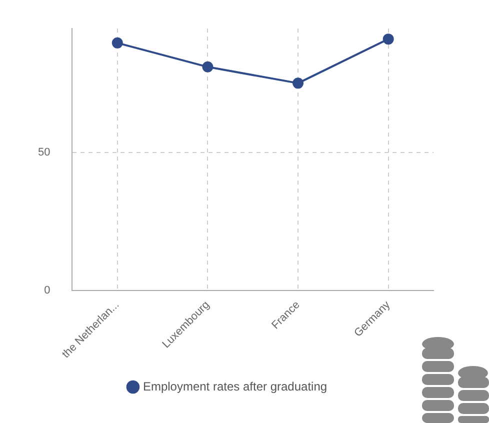  What do you see at coordinates (47, 290) in the screenshot?
I see `y-tick-label: 0` at bounding box center [47, 290].